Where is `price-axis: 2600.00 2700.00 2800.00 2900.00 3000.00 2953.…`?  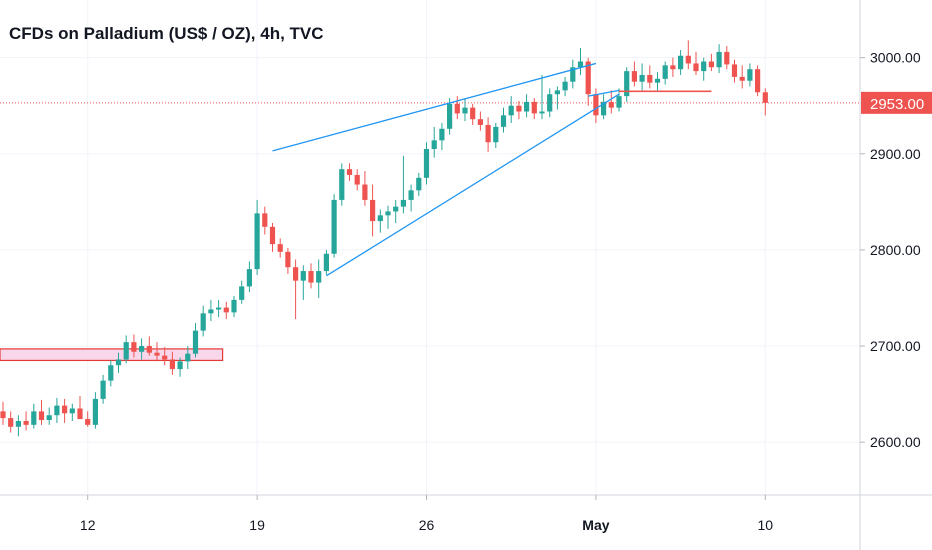 price-axis: 2600.00 2700.00 2800.00 2900.00 3000.00 2953.… is located at coordinates (895, 275).